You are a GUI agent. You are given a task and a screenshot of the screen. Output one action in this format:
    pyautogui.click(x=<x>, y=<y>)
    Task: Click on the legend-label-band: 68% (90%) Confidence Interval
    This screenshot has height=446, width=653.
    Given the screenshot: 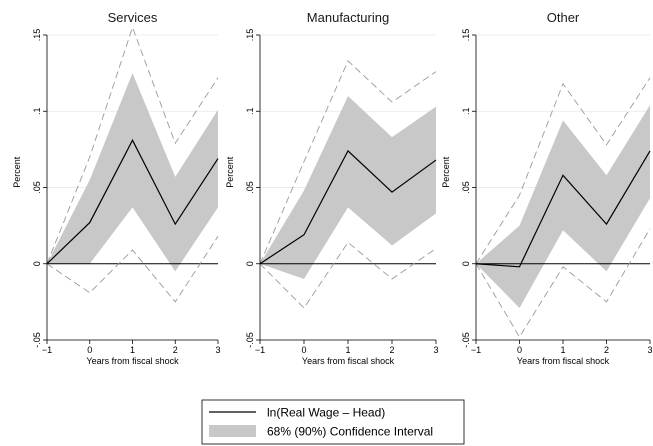 What is the action you would take?
    pyautogui.click(x=350, y=432)
    